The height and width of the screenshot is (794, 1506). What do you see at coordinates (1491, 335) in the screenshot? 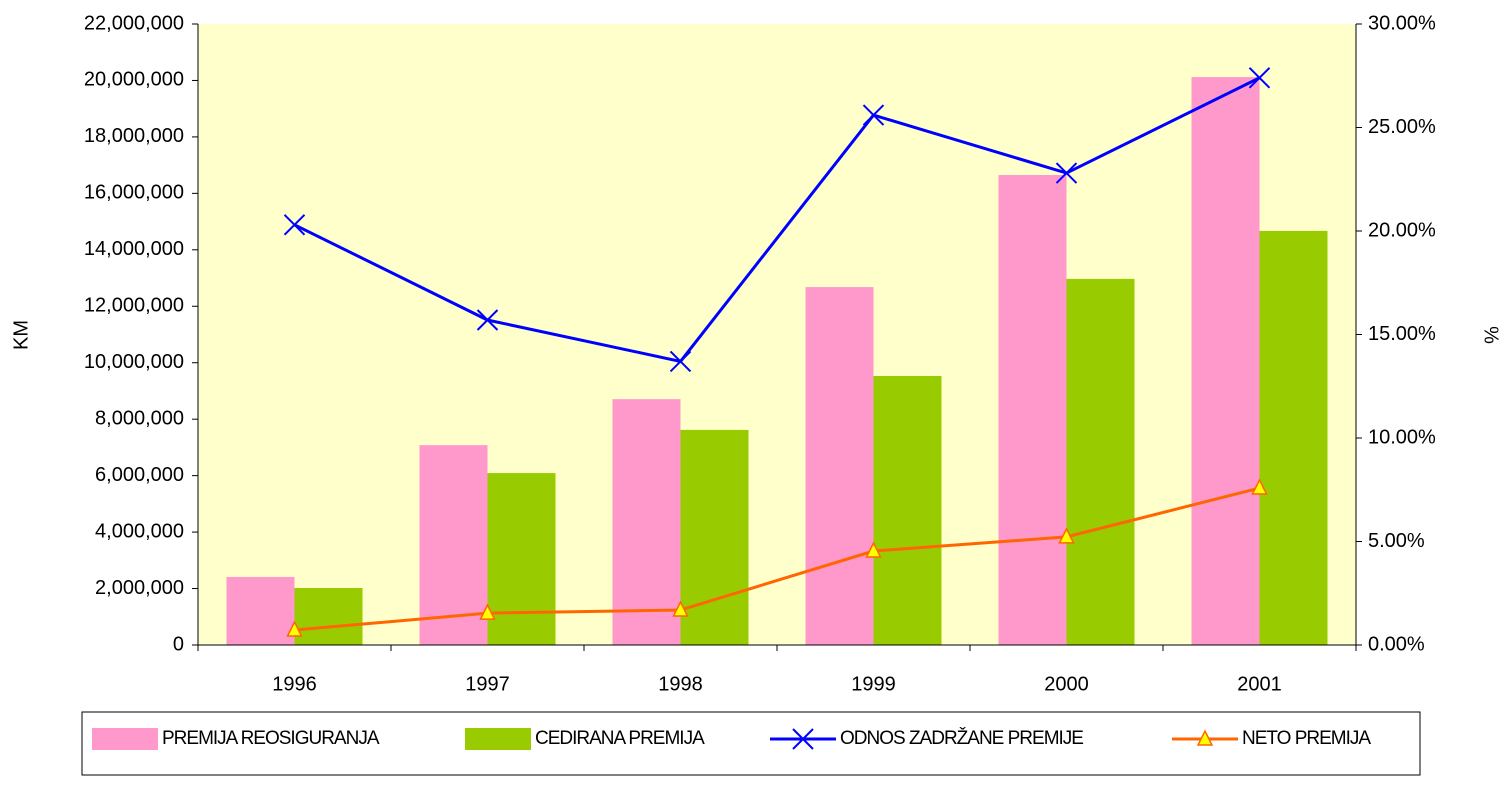
I see `y2-axis-title: %` at bounding box center [1491, 335].